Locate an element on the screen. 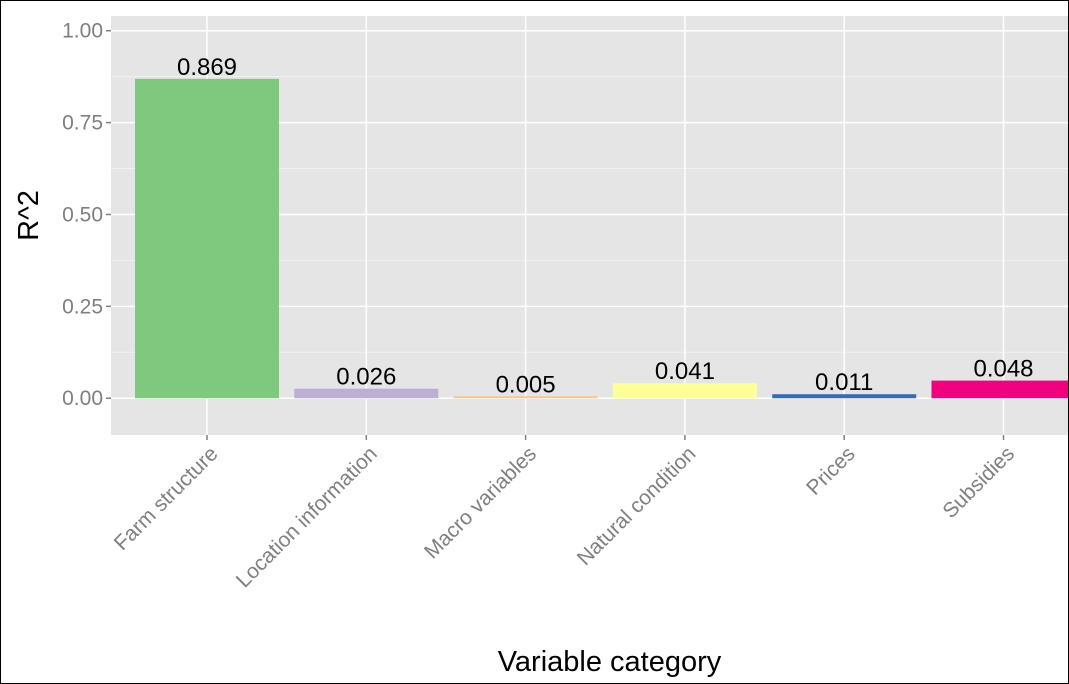 Image resolution: width=1069 pixels, height=684 pixels. y-tick-label: 0.00 is located at coordinates (82, 398).